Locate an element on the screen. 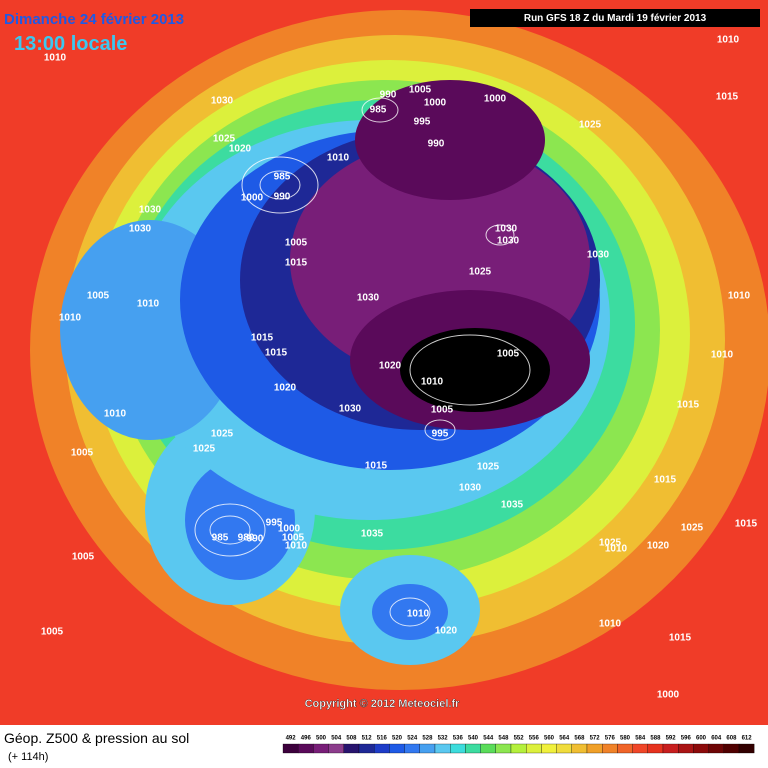 The width and height of the screenshot is (768, 768). scale-label: 588 is located at coordinates (655, 739).